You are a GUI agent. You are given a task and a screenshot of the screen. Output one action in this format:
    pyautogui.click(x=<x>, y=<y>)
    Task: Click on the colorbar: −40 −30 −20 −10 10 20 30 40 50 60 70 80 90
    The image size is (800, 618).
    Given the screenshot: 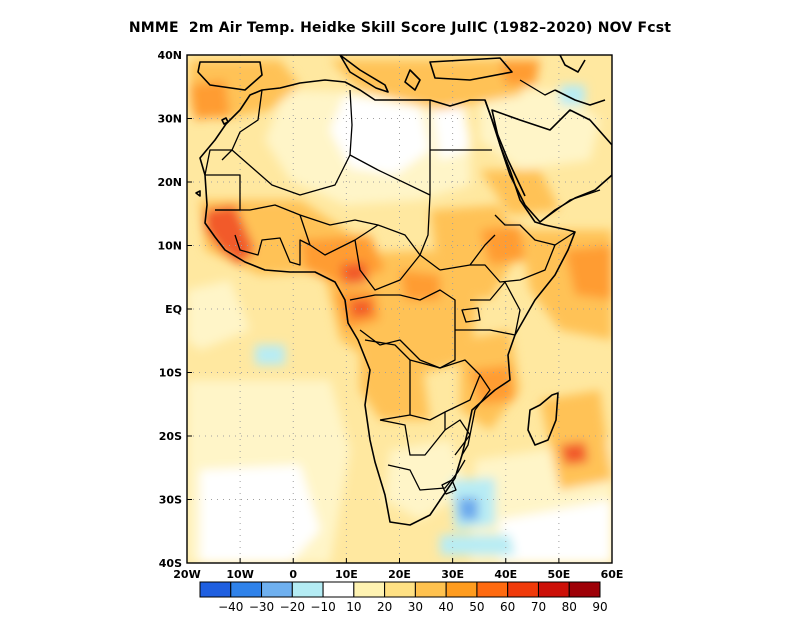 What is the action you would take?
    pyautogui.click(x=403, y=597)
    